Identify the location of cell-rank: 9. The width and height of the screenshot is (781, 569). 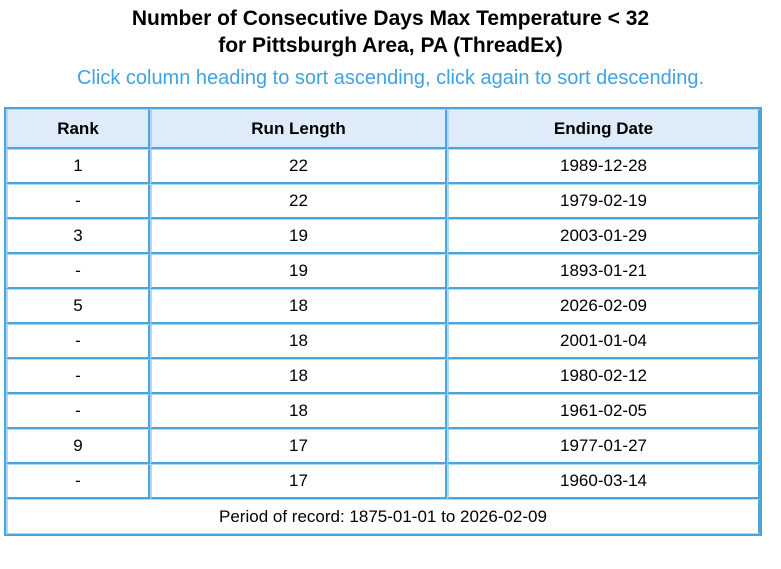
(78, 446).